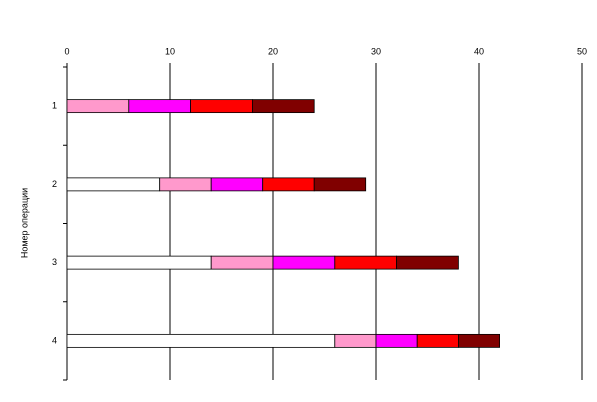 This screenshot has width=597, height=402. Describe the element at coordinates (66, 51) in the screenshot. I see `x-tick-label: 0` at that location.